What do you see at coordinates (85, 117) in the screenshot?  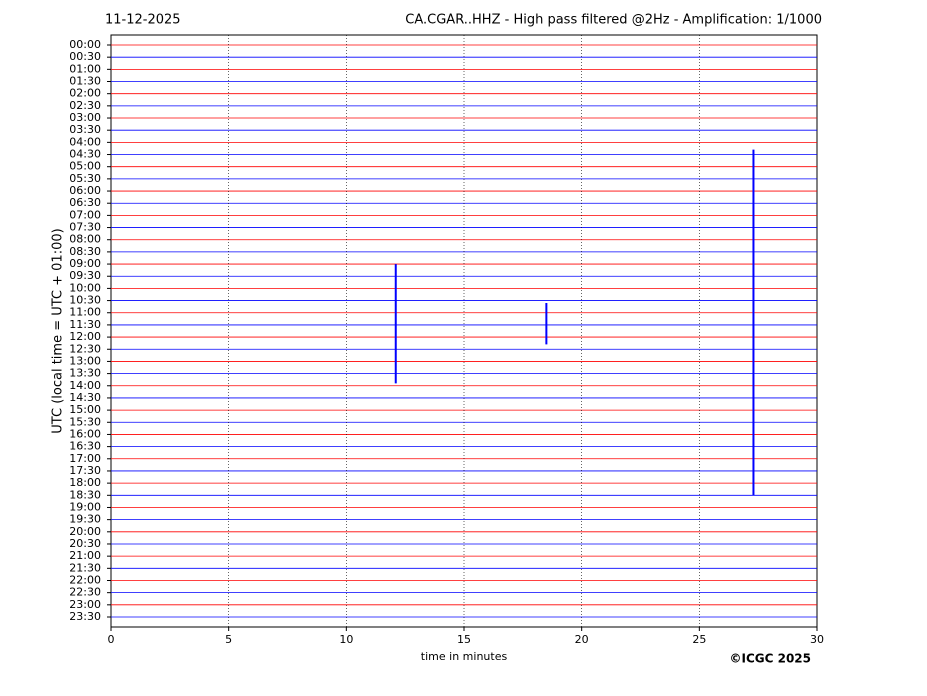 I see `y-tick-label: 03:00` at bounding box center [85, 117].